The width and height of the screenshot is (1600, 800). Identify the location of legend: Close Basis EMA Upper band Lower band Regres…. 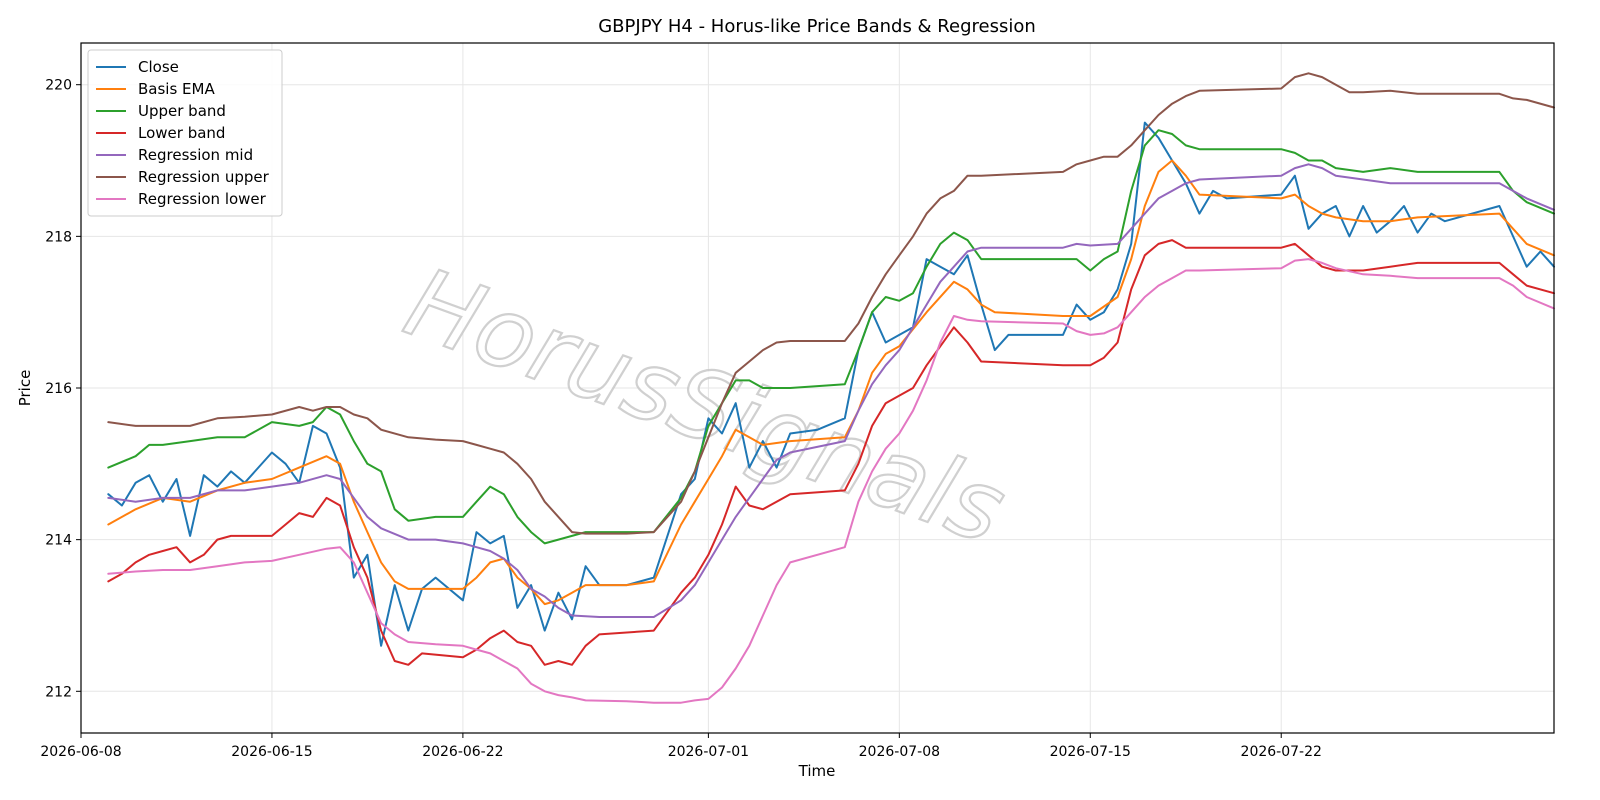
(185, 133).